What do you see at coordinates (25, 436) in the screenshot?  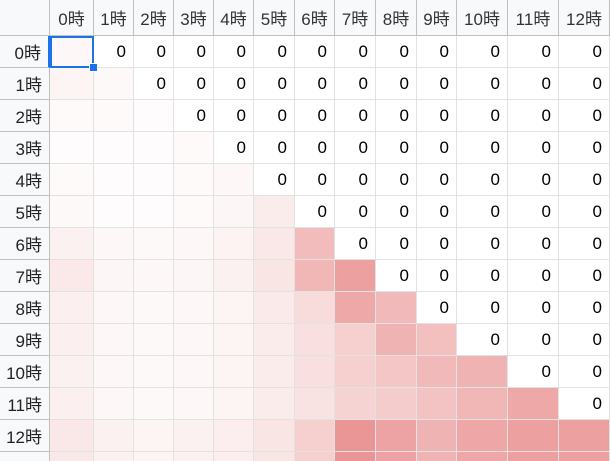 I see `row-header: 12時` at bounding box center [25, 436].